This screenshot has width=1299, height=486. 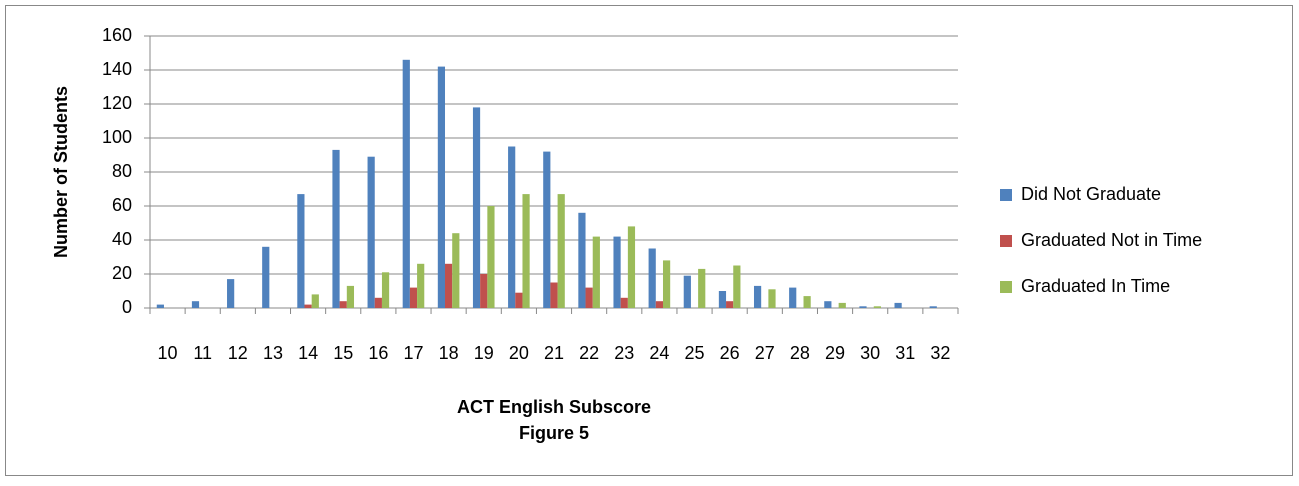 What do you see at coordinates (1111, 240) in the screenshot?
I see `legend-label: Graduated Not in Time` at bounding box center [1111, 240].